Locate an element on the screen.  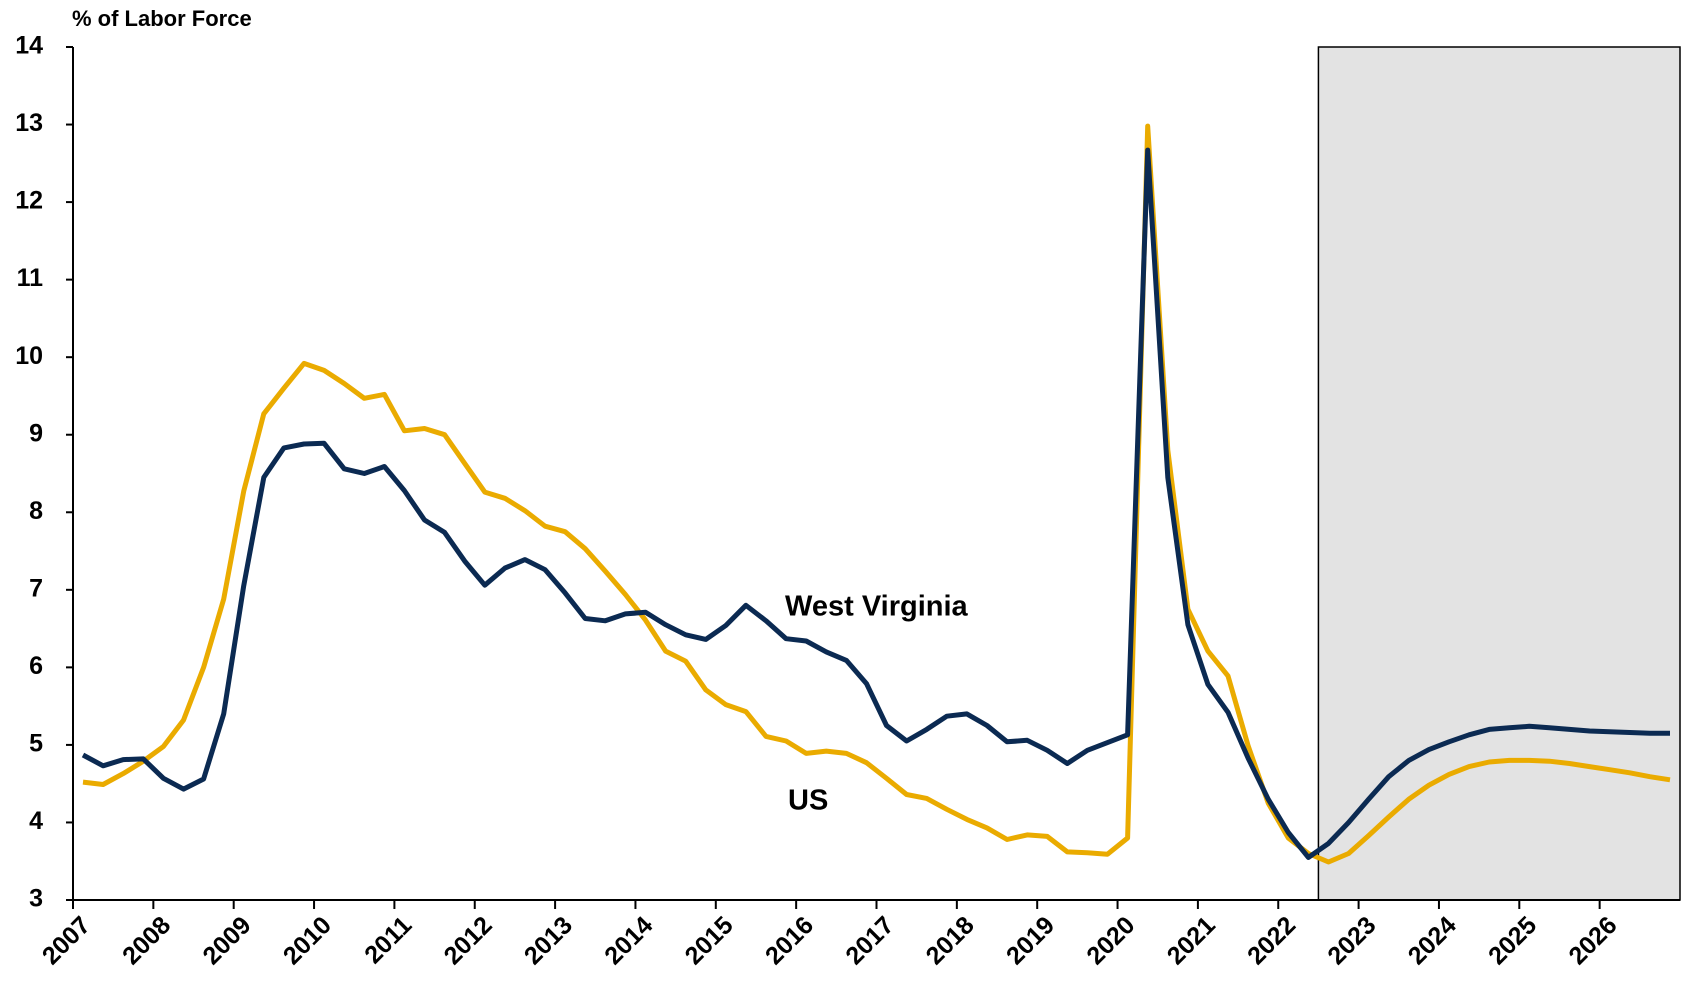
x-tick-label: 2008 is located at coordinates (146, 940).